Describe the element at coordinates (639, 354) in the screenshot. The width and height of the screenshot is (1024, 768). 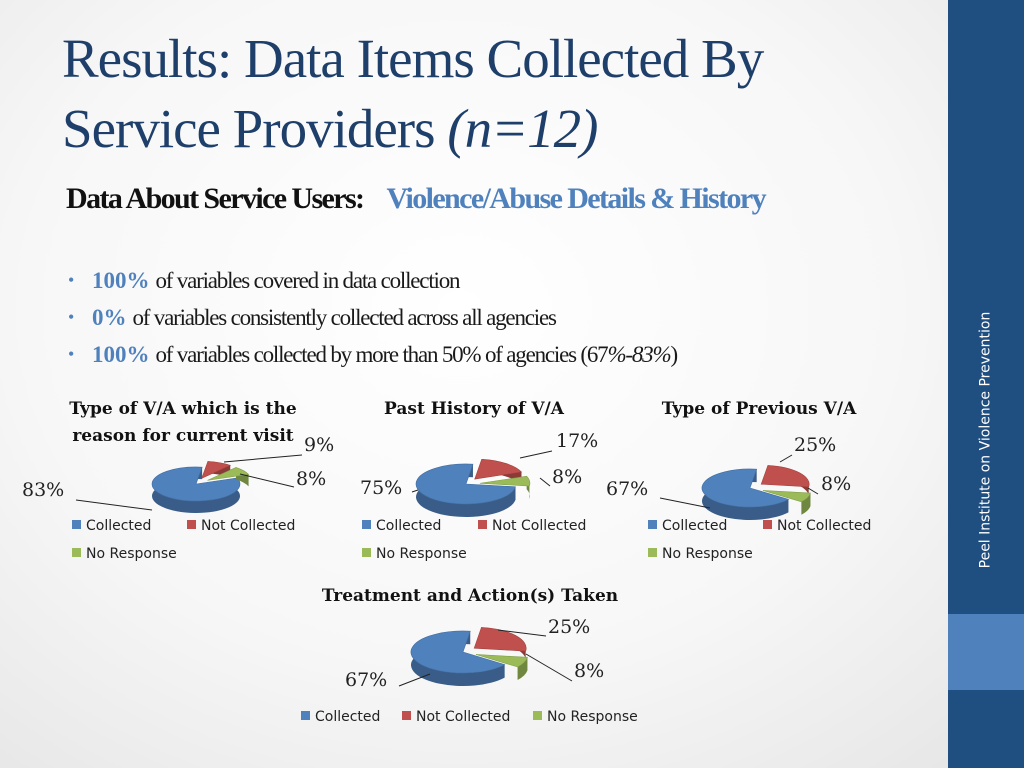
I see `finding-range: %-83%` at that location.